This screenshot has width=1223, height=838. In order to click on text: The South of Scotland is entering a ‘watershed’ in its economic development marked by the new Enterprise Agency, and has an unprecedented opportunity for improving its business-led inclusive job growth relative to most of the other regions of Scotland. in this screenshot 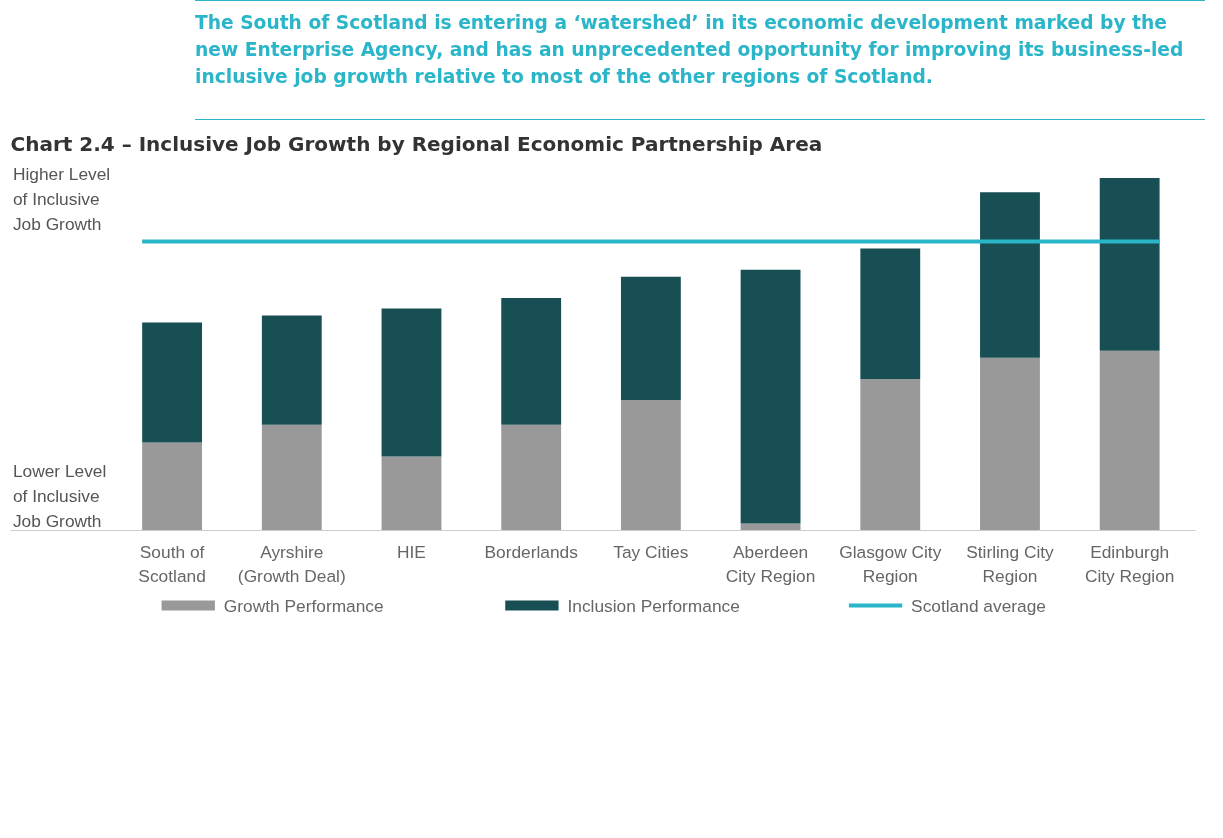, I will do `click(690, 50)`.